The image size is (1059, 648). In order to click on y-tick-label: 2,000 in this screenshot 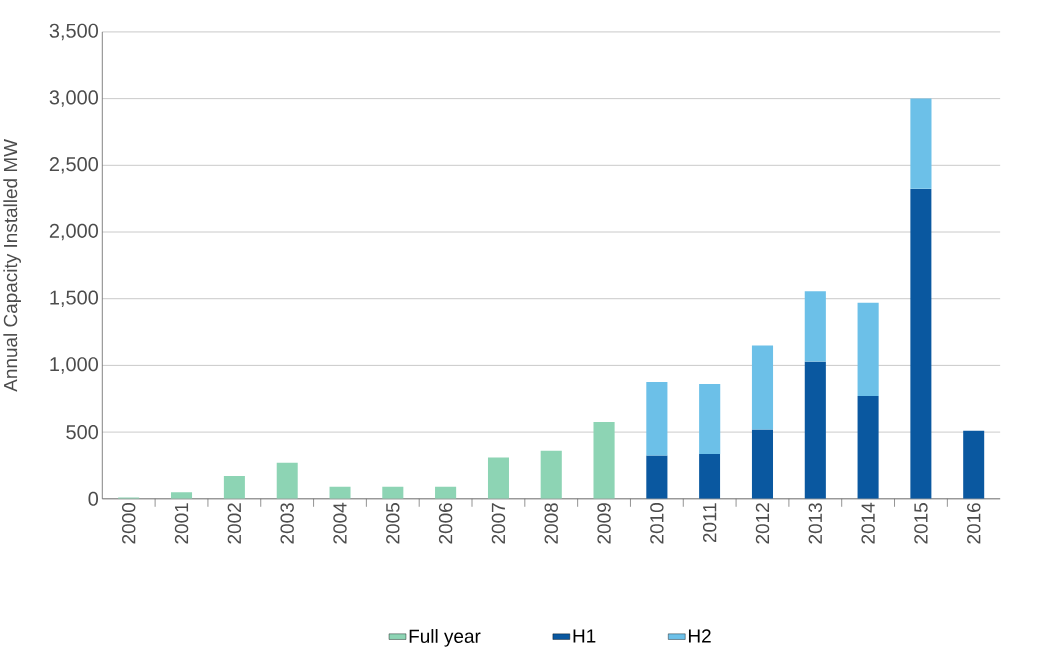, I will do `click(74, 232)`.